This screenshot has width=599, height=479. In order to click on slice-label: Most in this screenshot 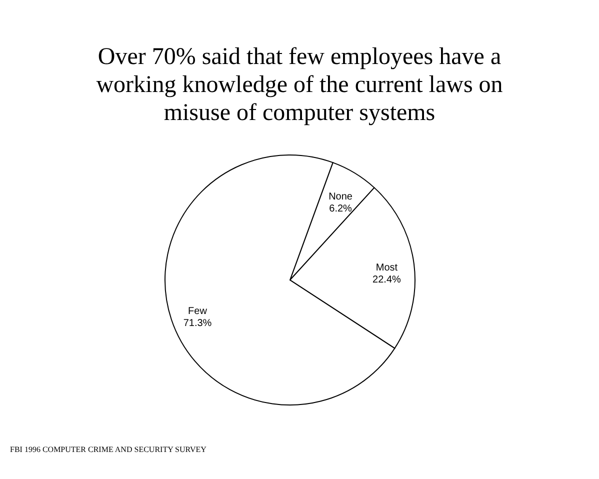, I will do `click(387, 268)`.